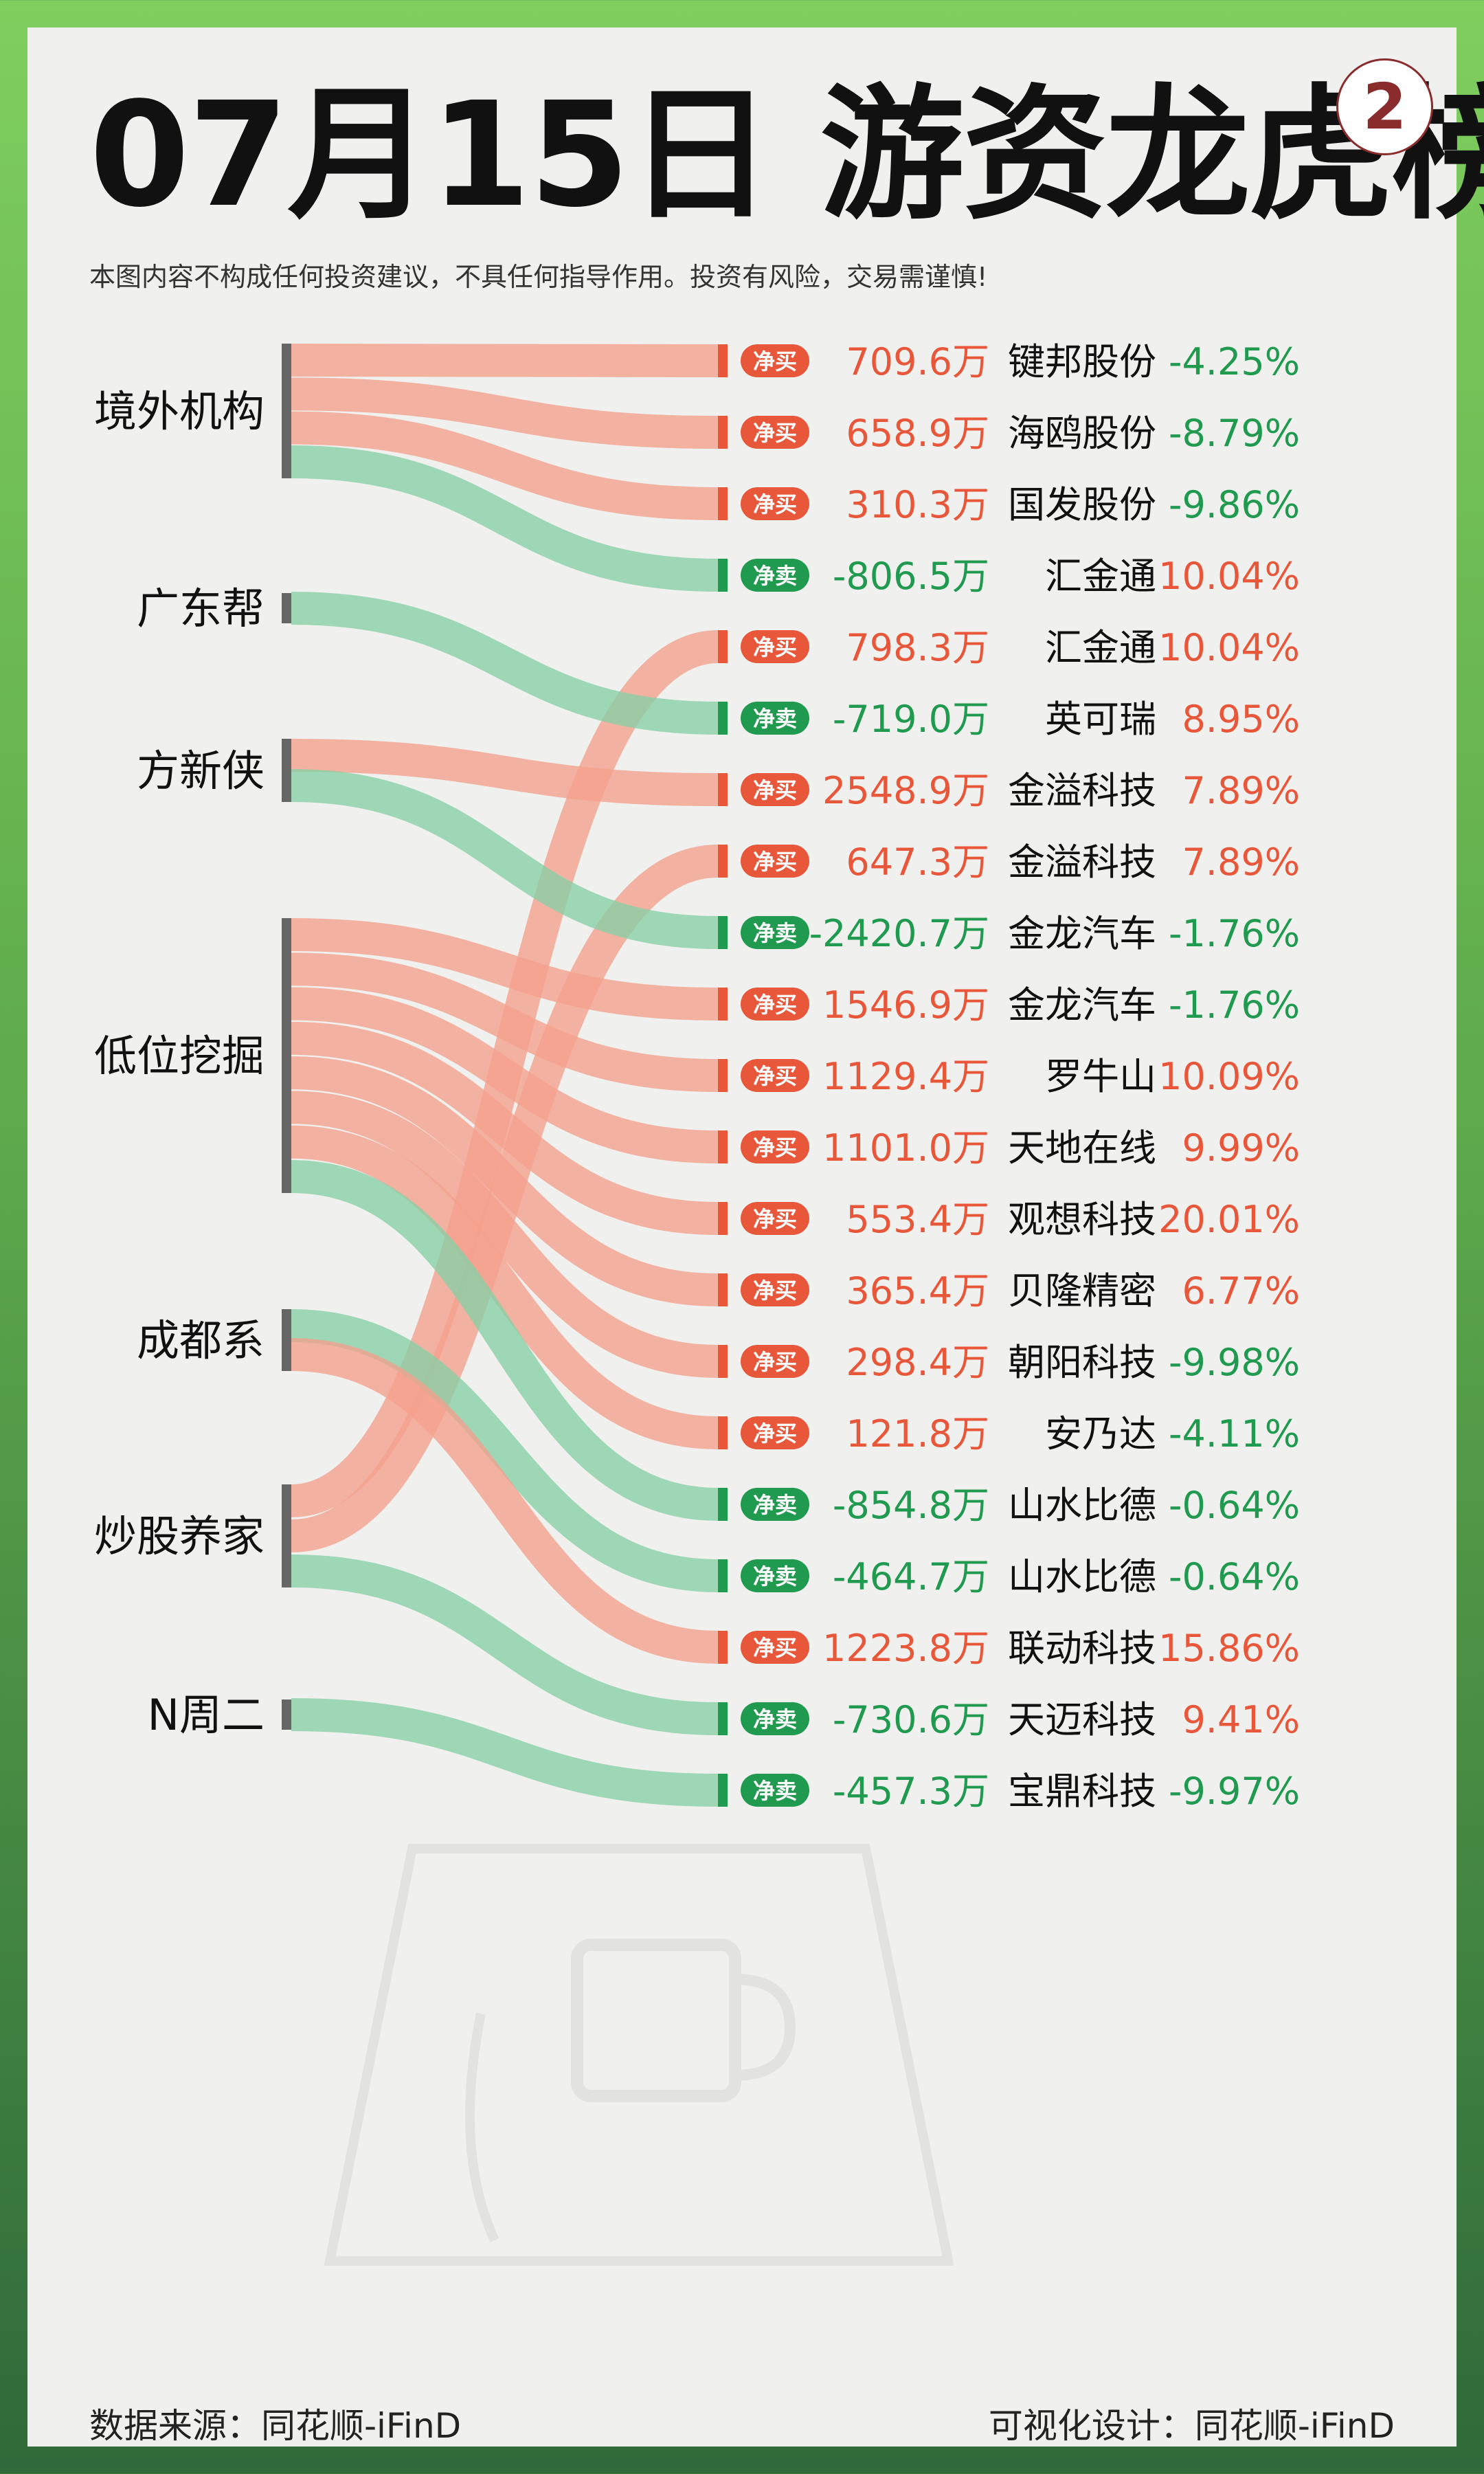  I want to click on stock-name-label: 海鸥股份, so click(1082, 433).